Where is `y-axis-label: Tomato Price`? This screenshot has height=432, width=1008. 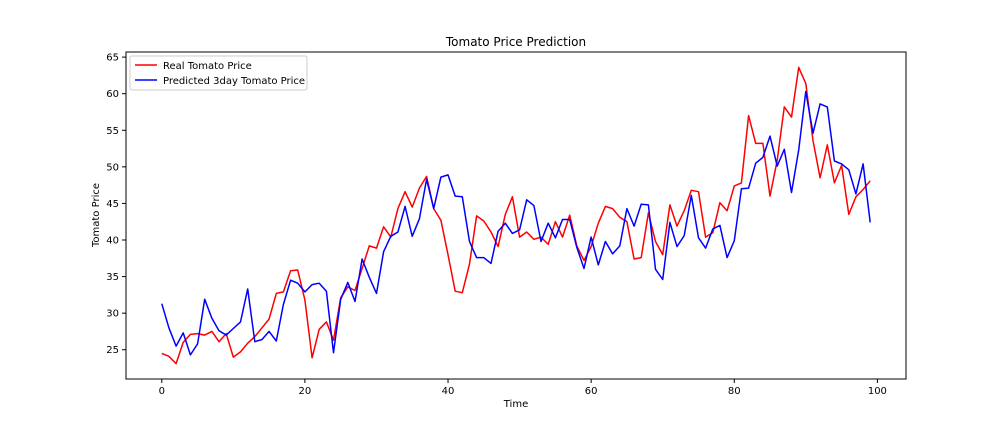
y-axis-label: Tomato Price is located at coordinates (96, 215).